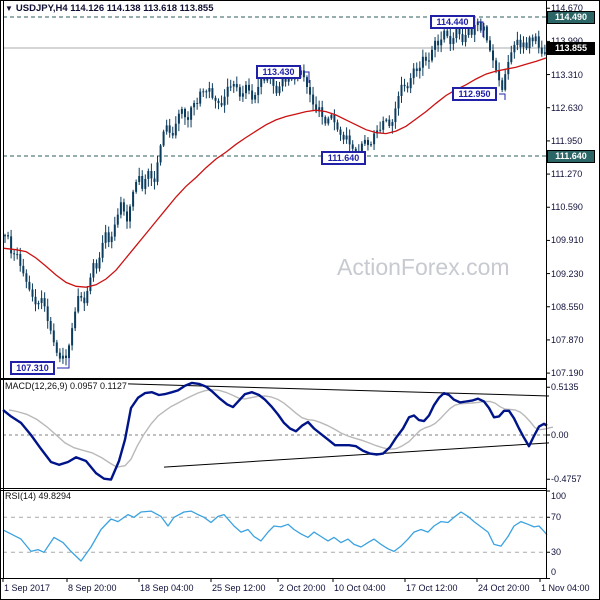 The width and height of the screenshot is (600, 600). I want to click on x-axis-label-477: 24 Oct 20:00, so click(504, 588).